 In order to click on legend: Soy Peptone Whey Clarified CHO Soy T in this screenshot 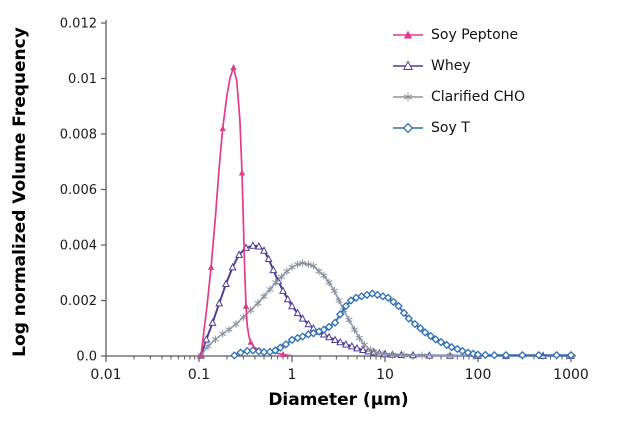, I will do `click(458, 81)`.